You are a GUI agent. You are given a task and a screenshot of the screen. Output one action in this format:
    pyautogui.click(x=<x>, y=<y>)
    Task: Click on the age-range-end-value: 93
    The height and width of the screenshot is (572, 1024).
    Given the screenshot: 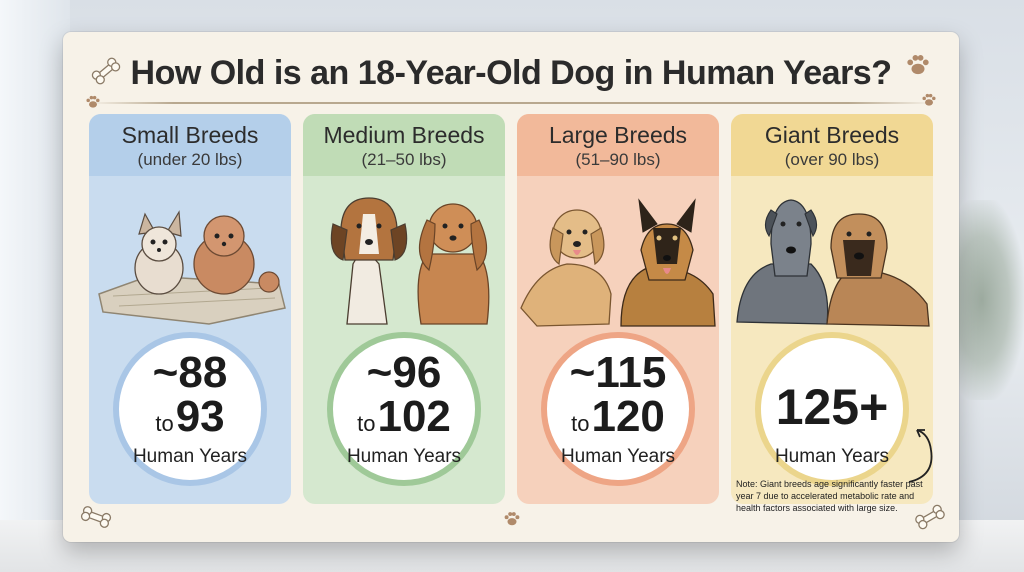 What is the action you would take?
    pyautogui.click(x=200, y=416)
    